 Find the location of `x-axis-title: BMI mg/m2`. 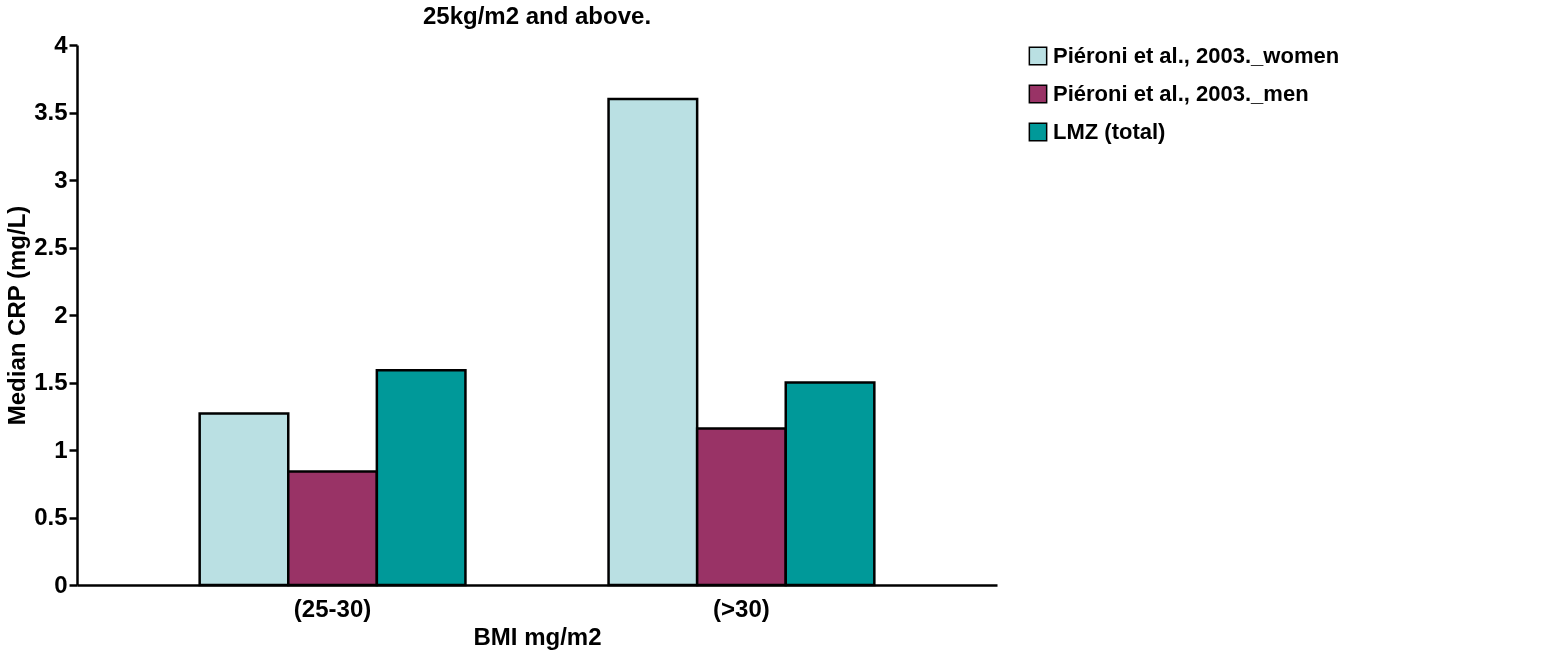

x-axis-title: BMI mg/m2 is located at coordinates (537, 636).